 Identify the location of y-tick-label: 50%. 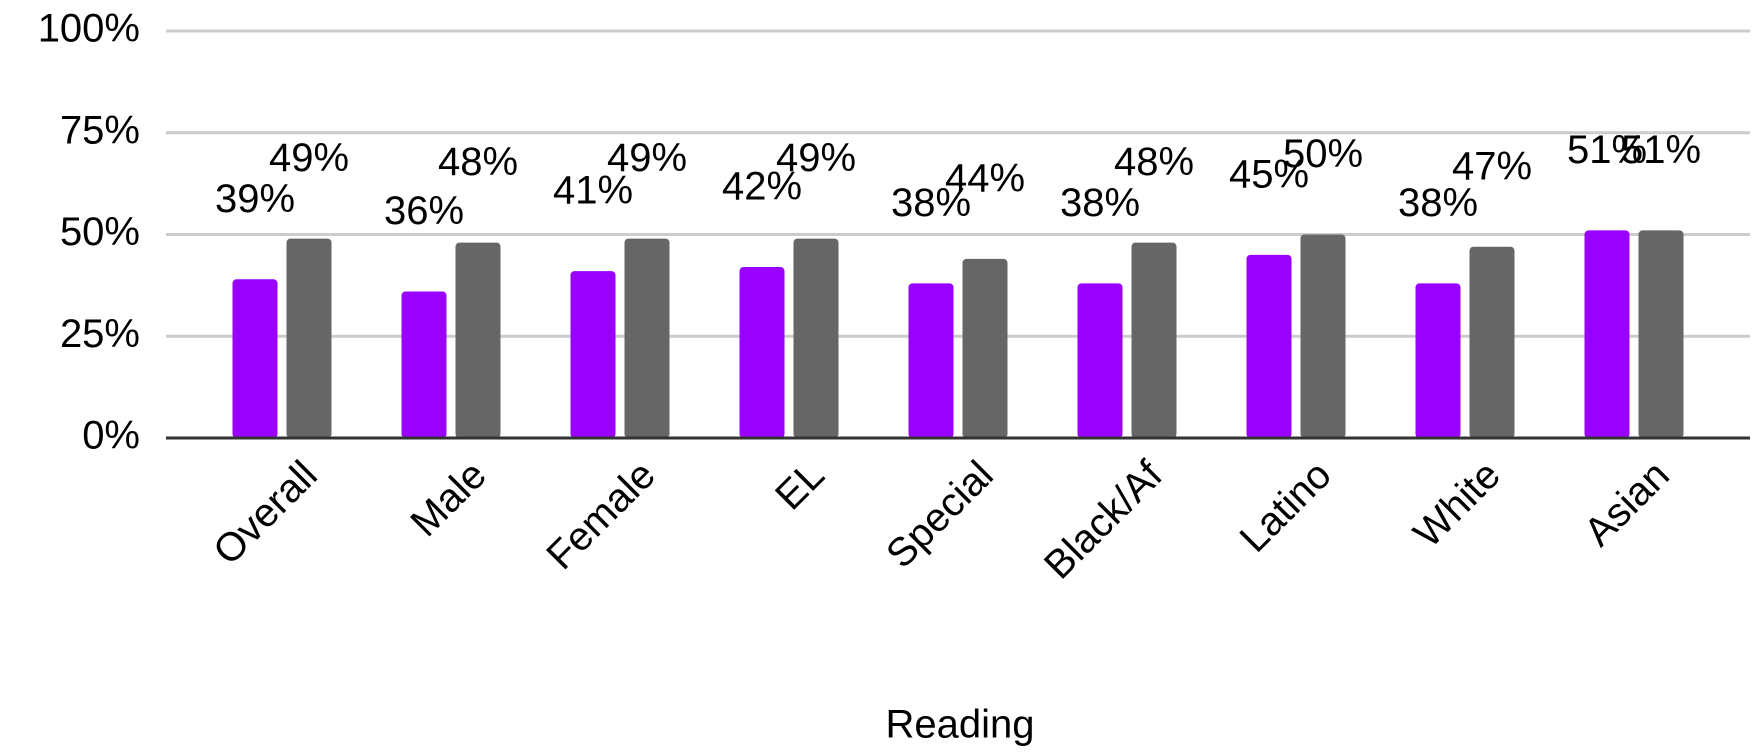
(100, 232).